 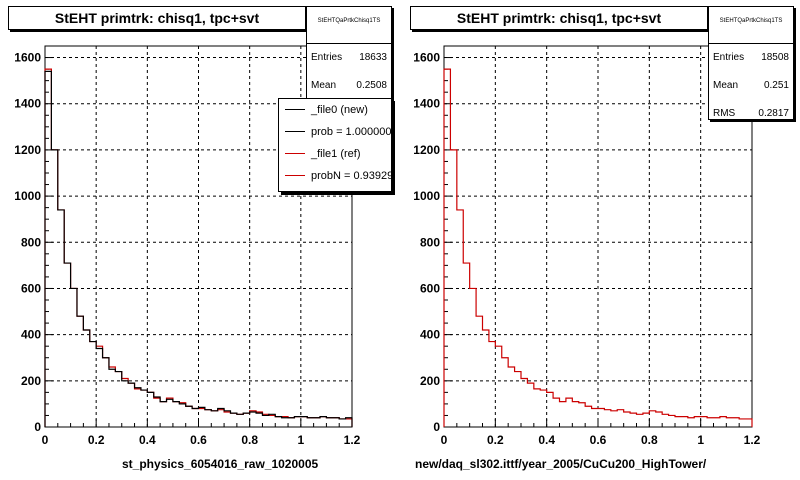 I want to click on panel-2-y-tick-label: 600, so click(x=430, y=288).